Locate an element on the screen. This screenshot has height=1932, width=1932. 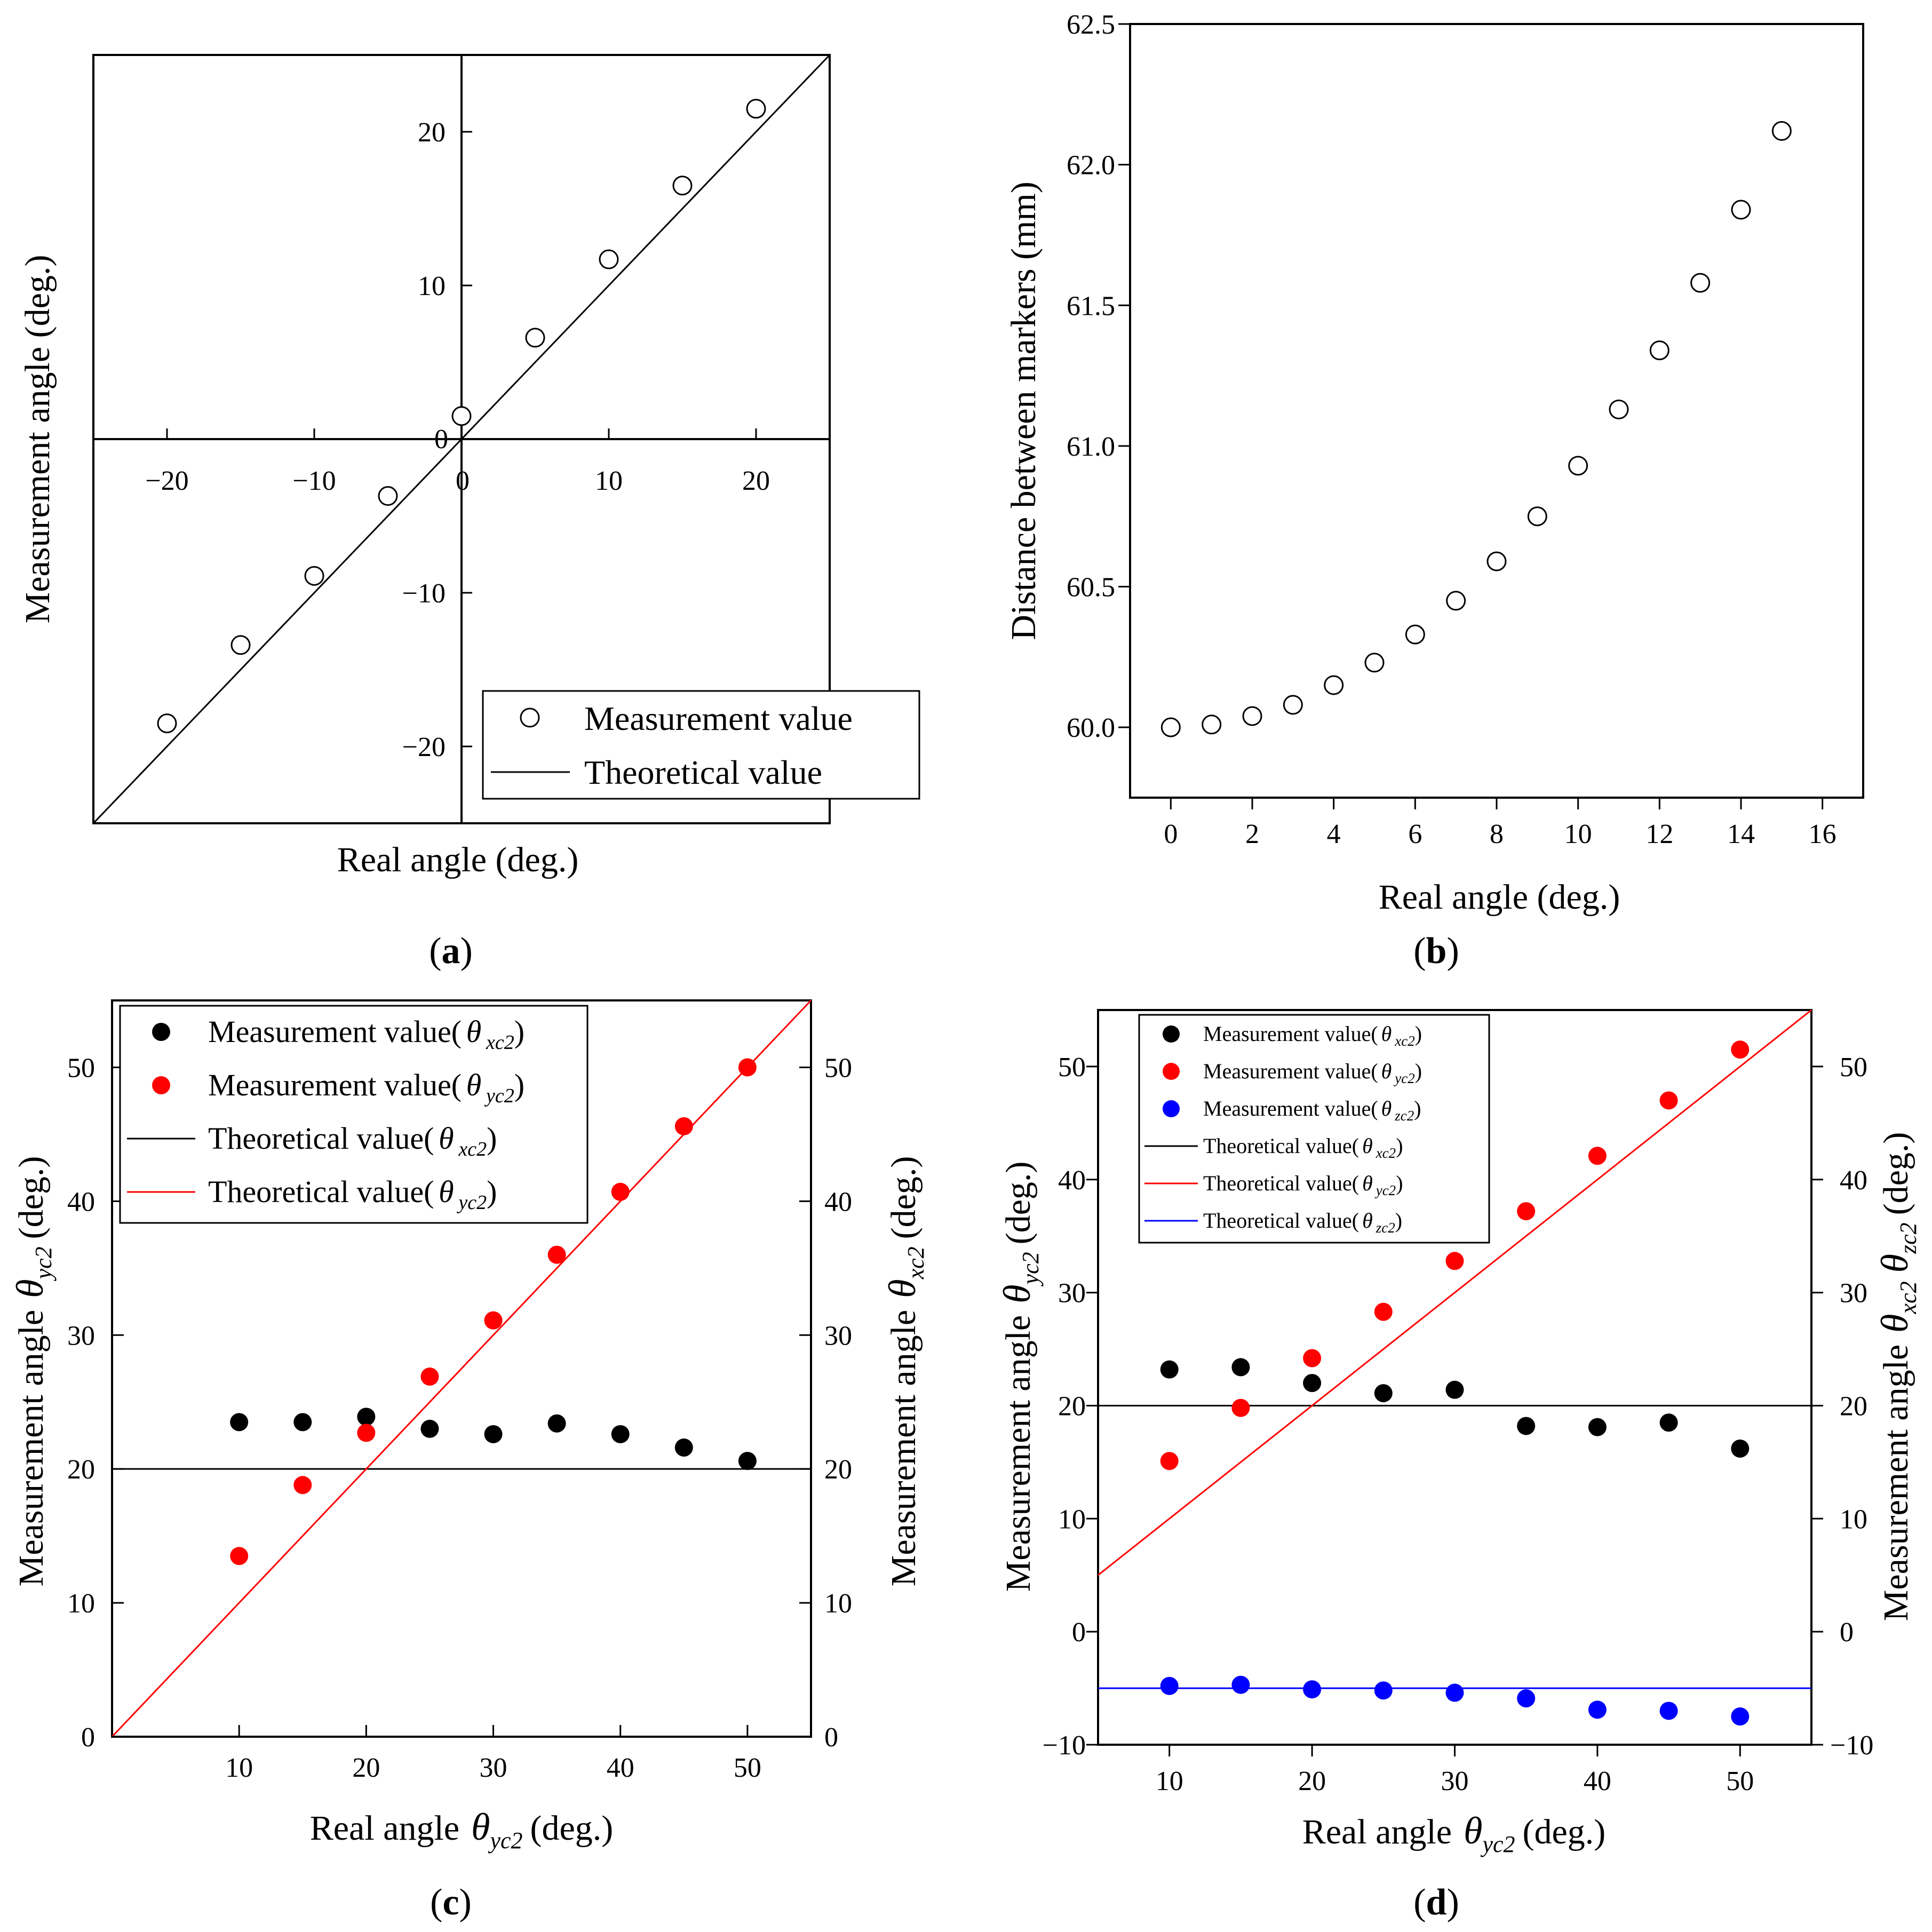
legend-text-measurement: Measurement value is located at coordinates (718, 718).